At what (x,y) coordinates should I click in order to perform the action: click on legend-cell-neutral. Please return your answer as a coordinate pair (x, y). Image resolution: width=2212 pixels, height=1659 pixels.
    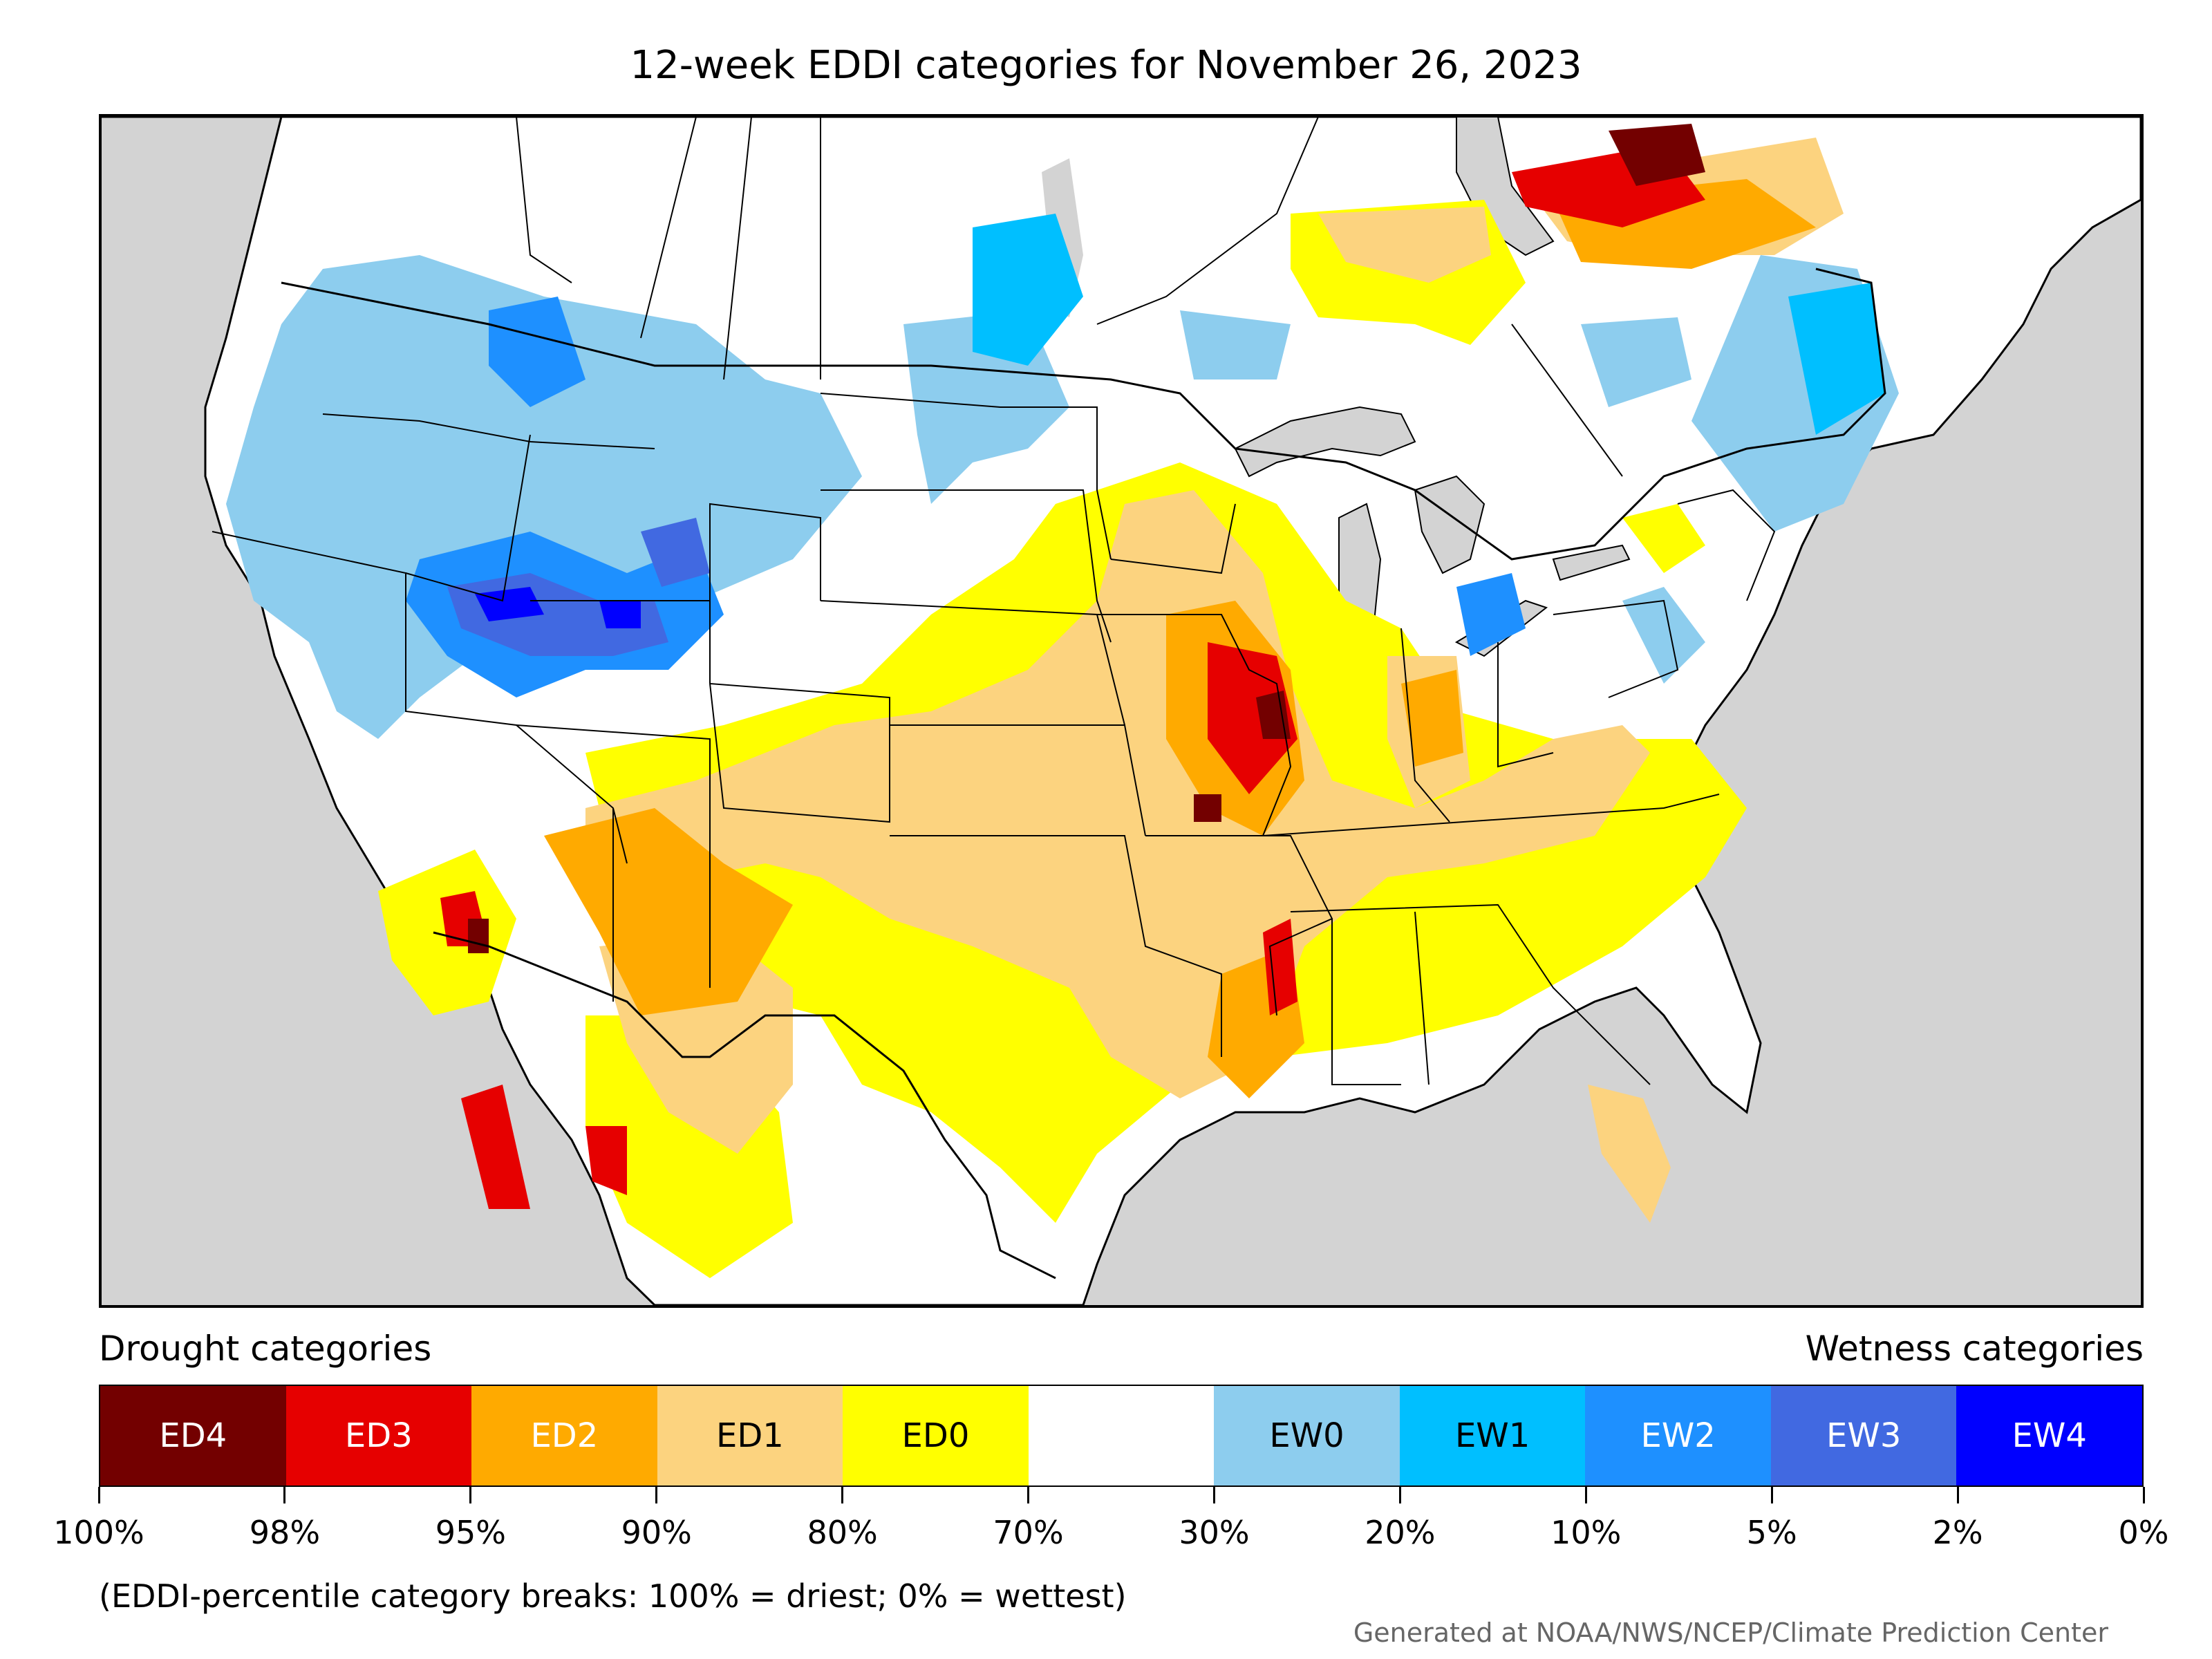
    Looking at the image, I should click on (1121, 1436).